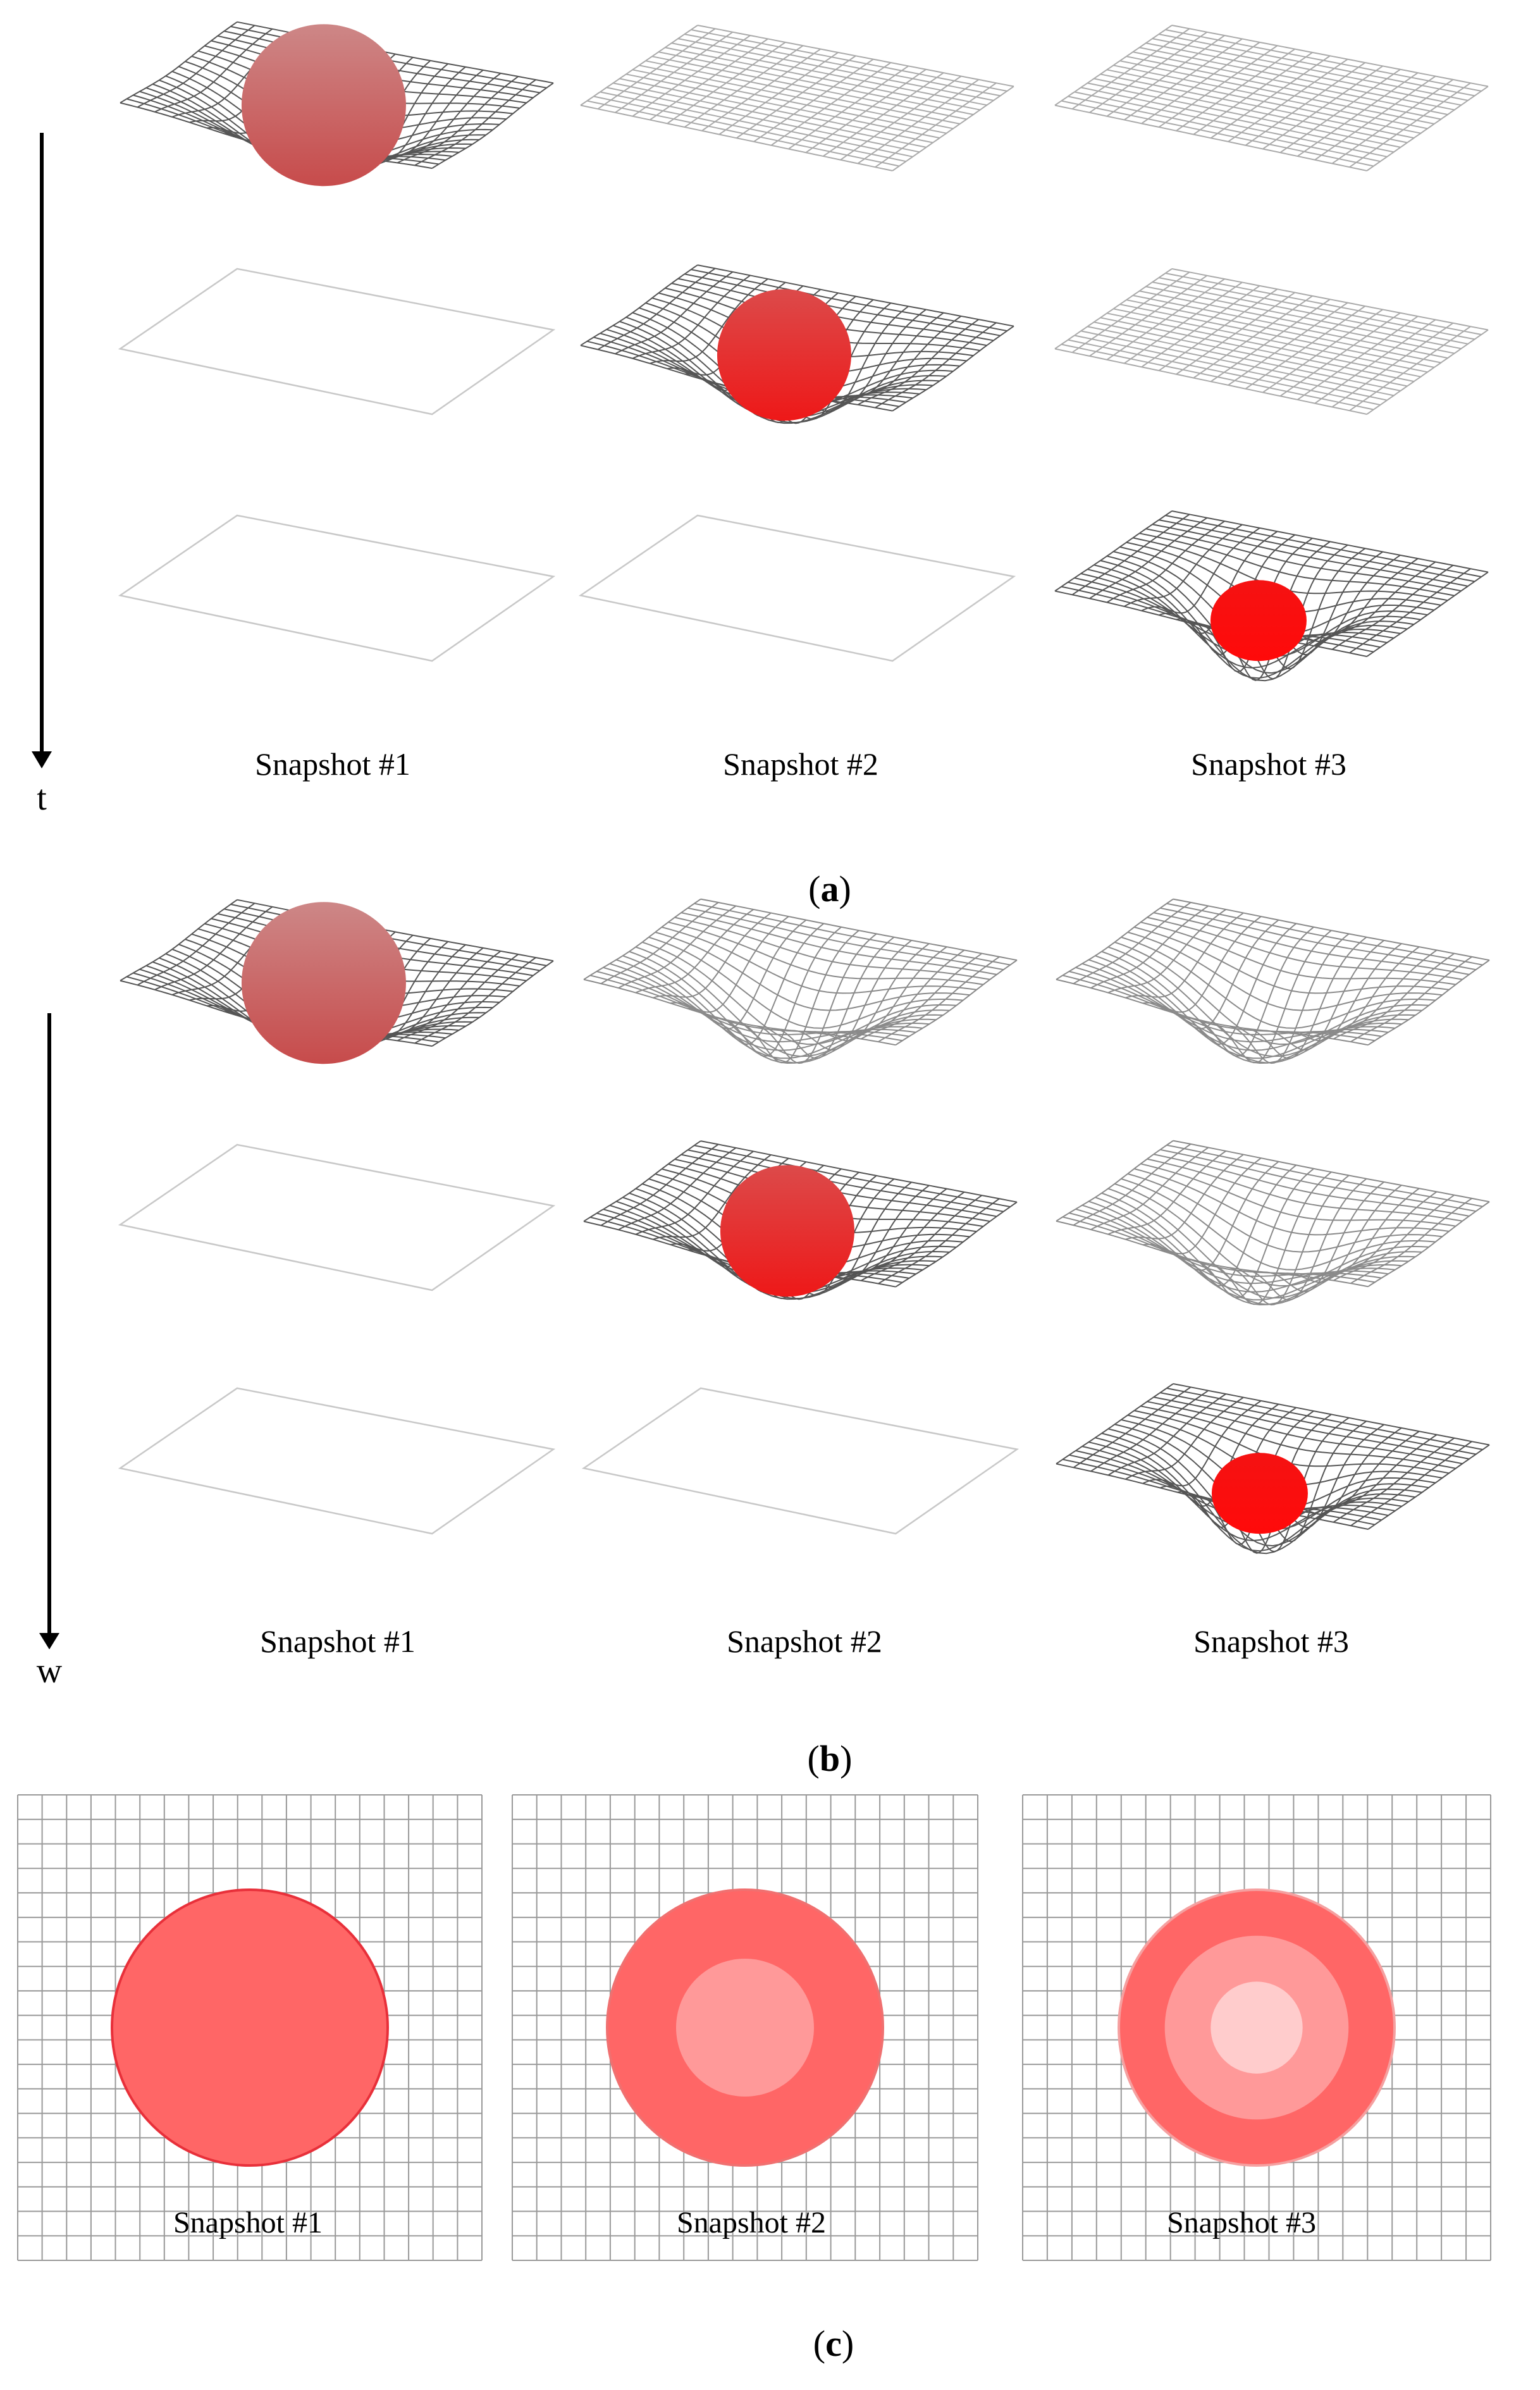  I want to click on panel-c-snapshot-2-grid, so click(745, 2027).